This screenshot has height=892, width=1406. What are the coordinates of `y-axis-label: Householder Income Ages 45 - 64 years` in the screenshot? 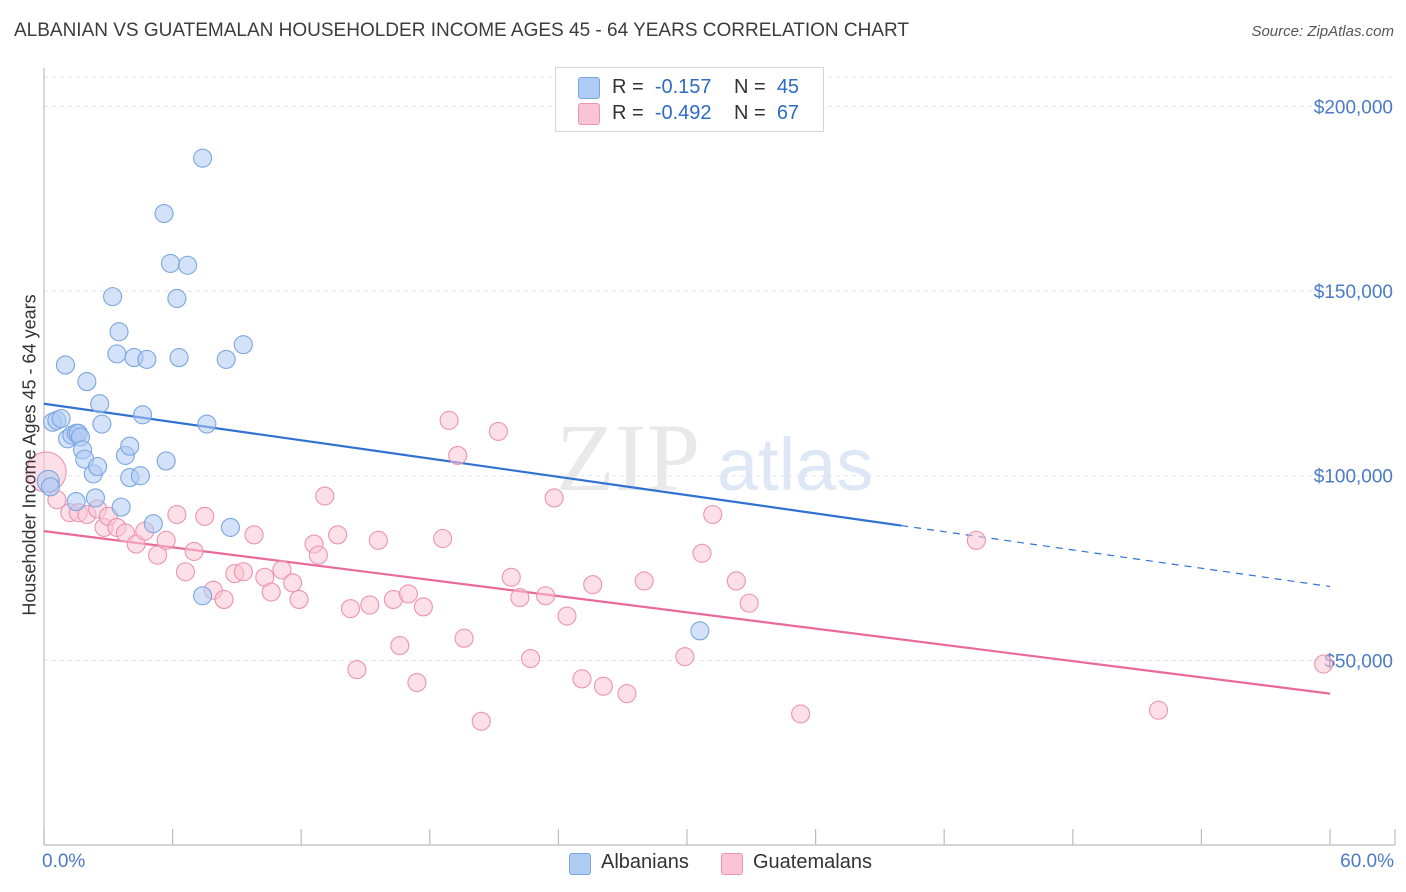 It's located at (29, 455).